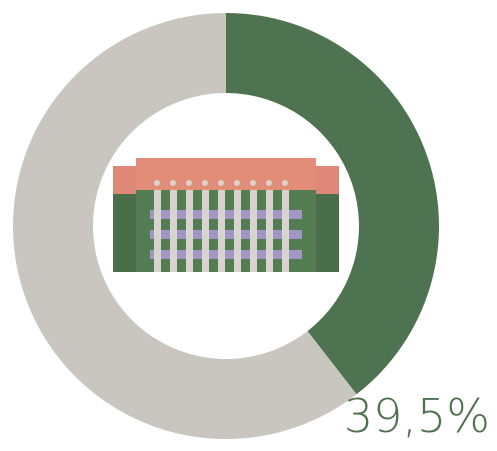  Describe the element at coordinates (226, 215) in the screenshot. I see `building-icon` at that location.